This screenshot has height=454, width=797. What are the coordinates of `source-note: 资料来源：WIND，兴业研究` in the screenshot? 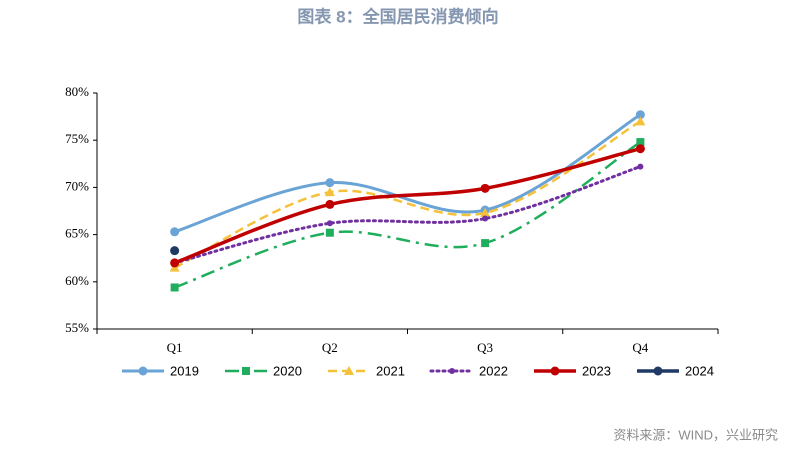 It's located at (695, 434).